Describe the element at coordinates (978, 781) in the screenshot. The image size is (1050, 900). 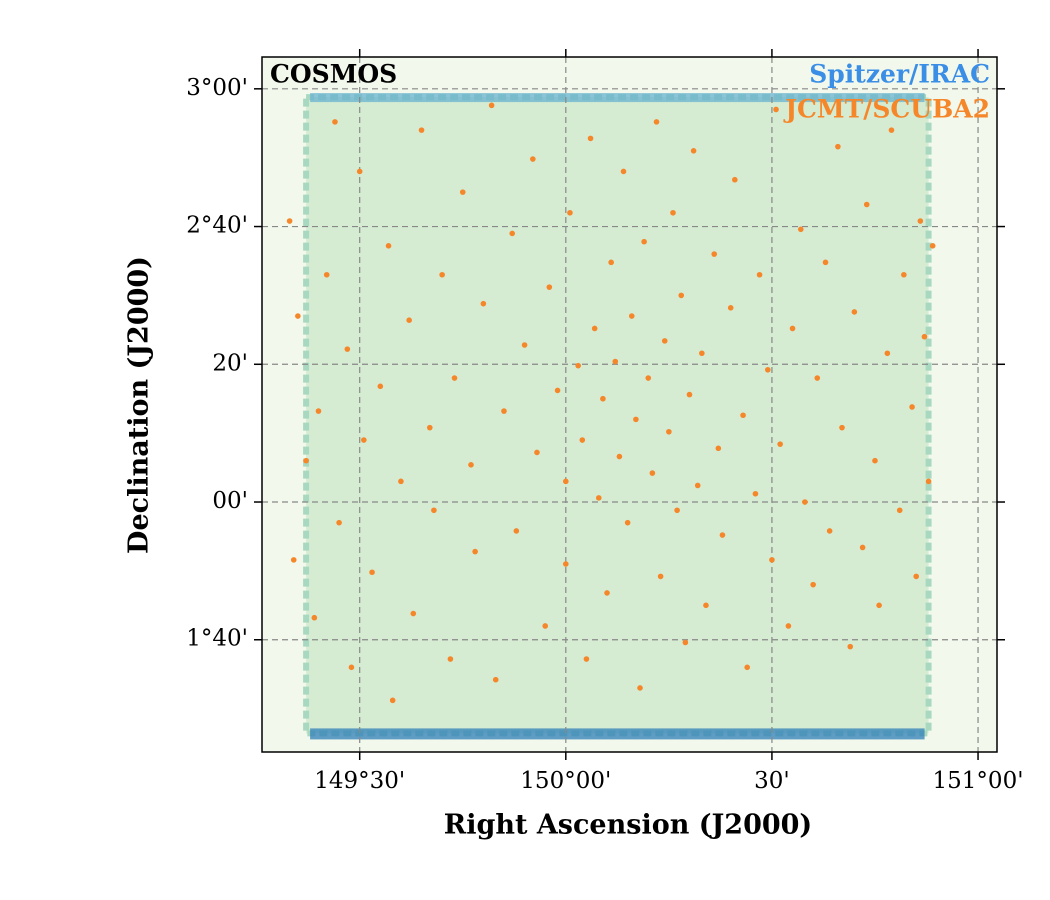
I see `x-tick-label: 151°00'` at that location.